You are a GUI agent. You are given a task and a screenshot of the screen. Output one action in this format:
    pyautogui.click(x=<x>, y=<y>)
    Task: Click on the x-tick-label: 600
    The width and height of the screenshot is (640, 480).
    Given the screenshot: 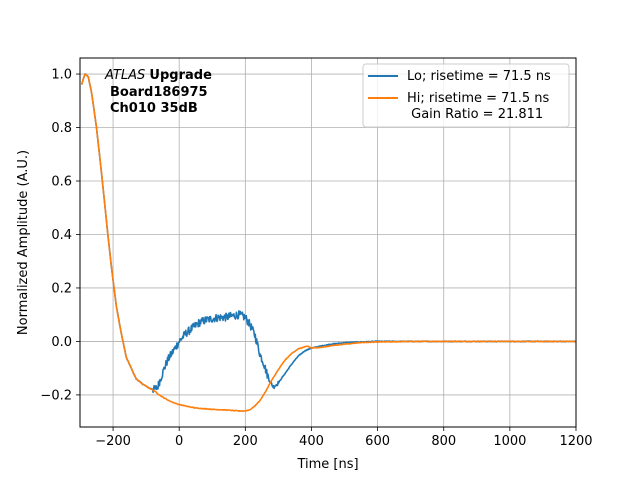 What is the action you would take?
    pyautogui.click(x=377, y=441)
    